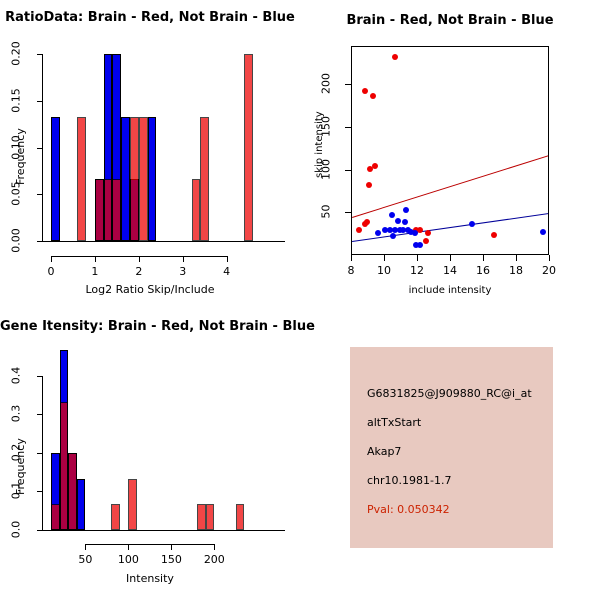 Image resolution: width=600 pixels, height=600 pixels. Describe the element at coordinates (214, 559) in the screenshot. I see `x-tick-label: 200` at that location.